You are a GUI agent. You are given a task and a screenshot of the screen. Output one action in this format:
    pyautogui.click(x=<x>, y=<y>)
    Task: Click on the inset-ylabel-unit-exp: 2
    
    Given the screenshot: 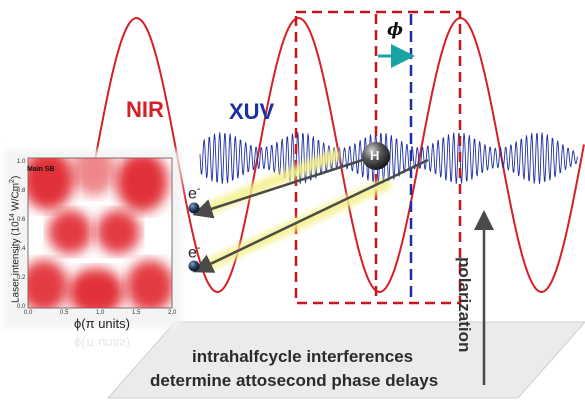 What is the action you would take?
    pyautogui.click(x=12, y=181)
    